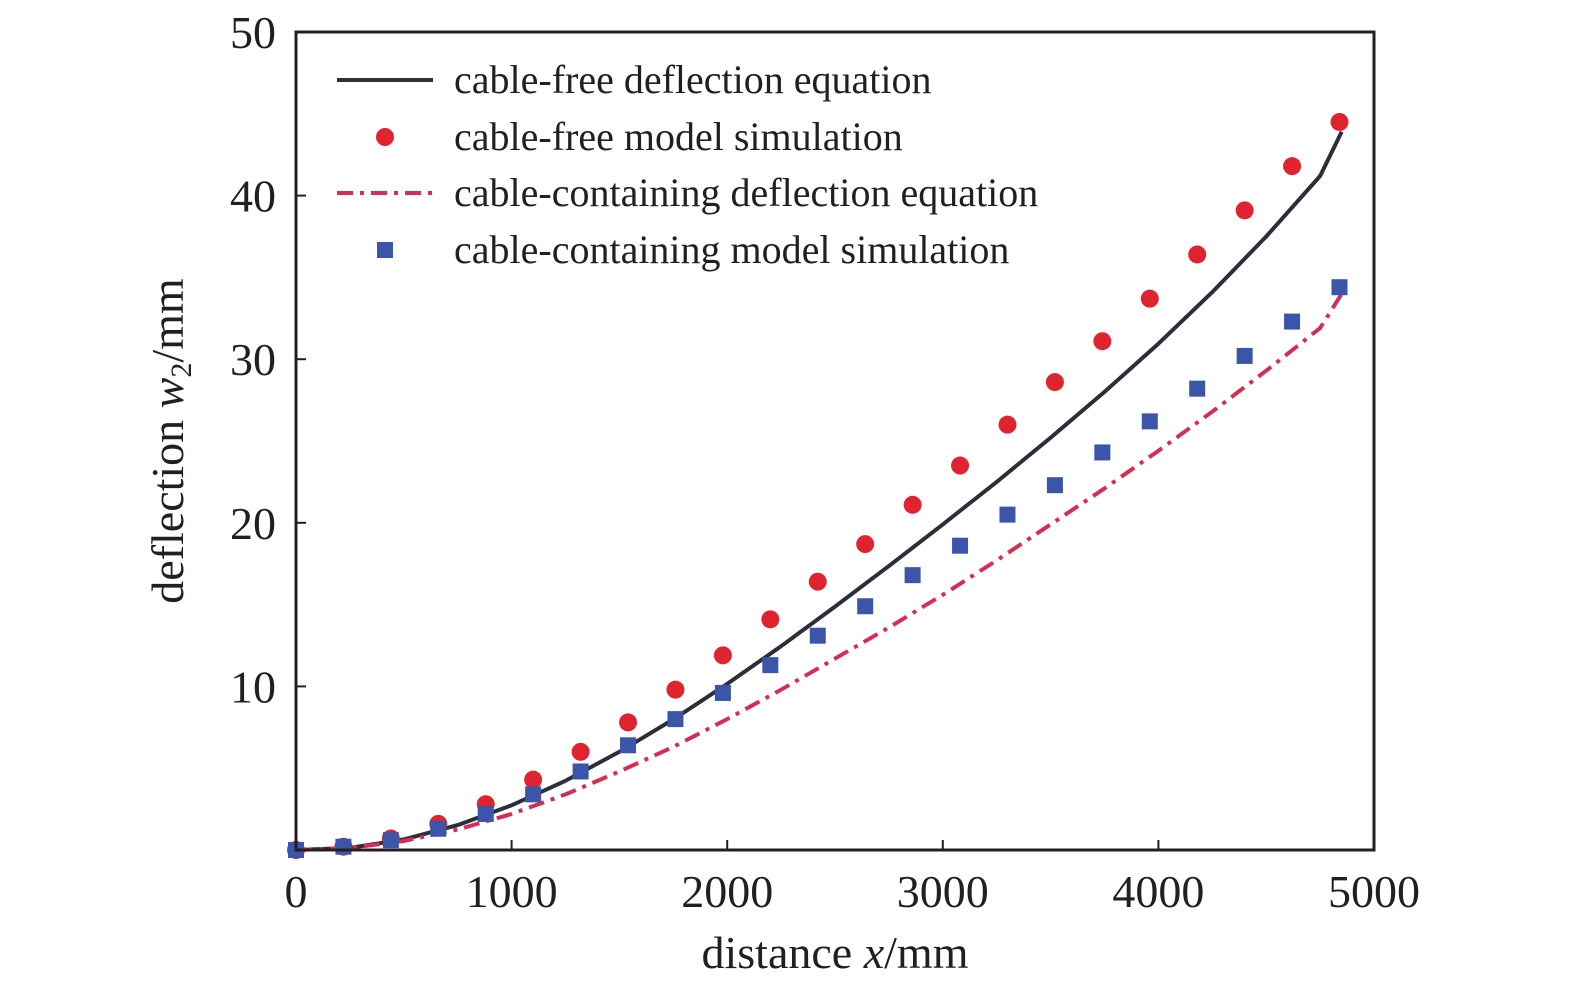 The height and width of the screenshot is (992, 1575). Describe the element at coordinates (852, 878) in the screenshot. I see `x-axis-ticks: 0 1000 2000 3000 4000 5000` at that location.